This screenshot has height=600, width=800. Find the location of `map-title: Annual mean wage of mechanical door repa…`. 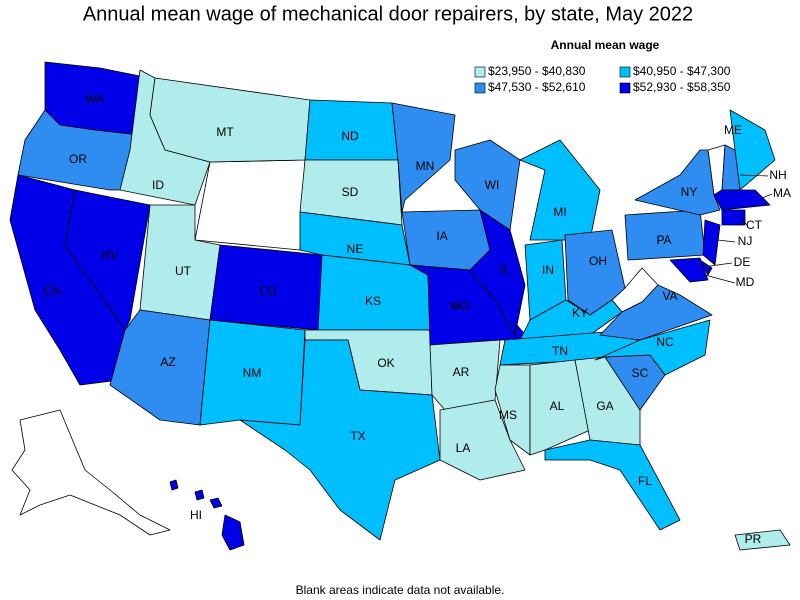

map-title: Annual mean wage of mechanical door repa… is located at coordinates (388, 14).